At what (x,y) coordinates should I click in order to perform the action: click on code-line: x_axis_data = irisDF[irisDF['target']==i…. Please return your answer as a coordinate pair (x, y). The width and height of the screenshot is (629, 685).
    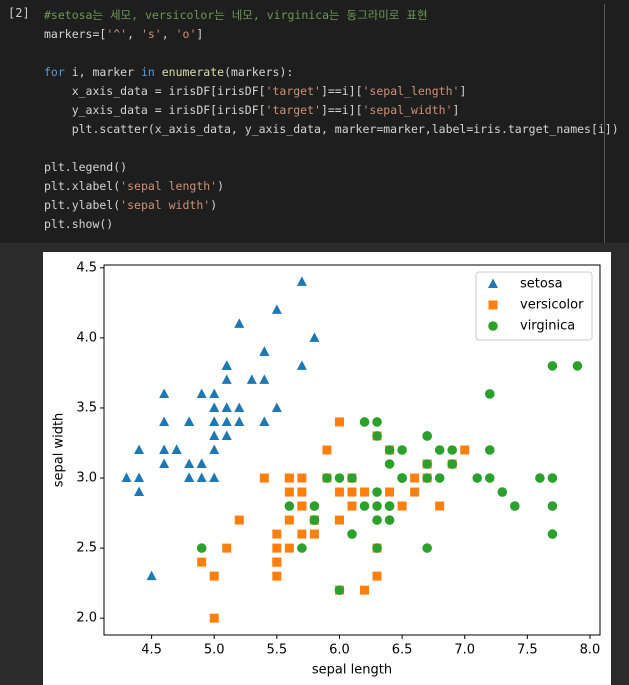
    Looking at the image, I should click on (255, 91).